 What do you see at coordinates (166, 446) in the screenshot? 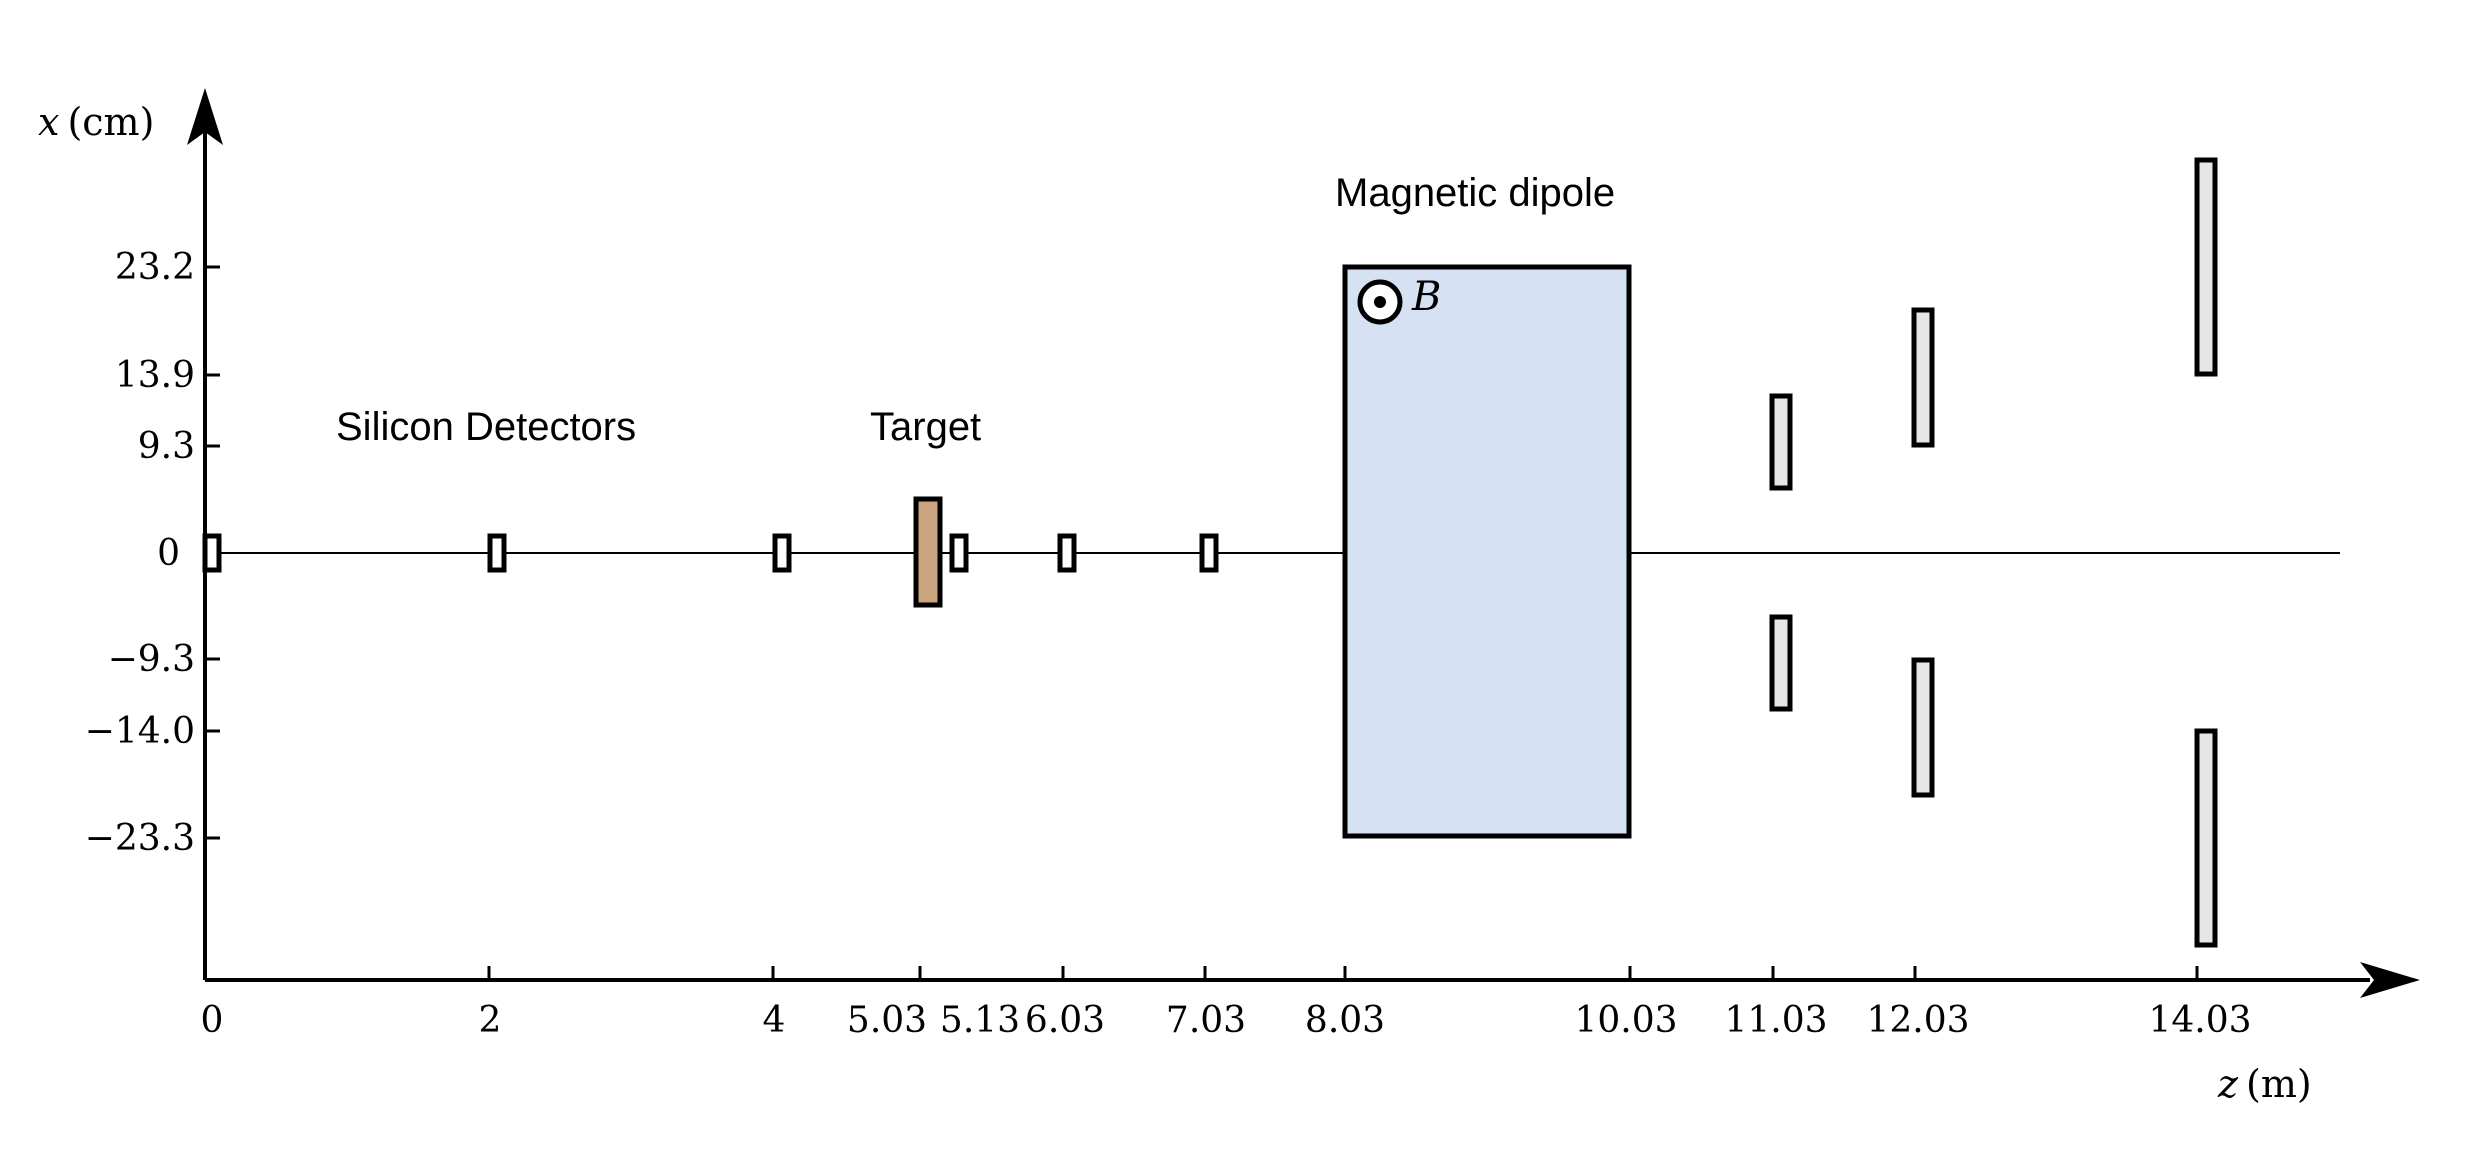
I see `x-tick-label: 9.3` at bounding box center [166, 446].